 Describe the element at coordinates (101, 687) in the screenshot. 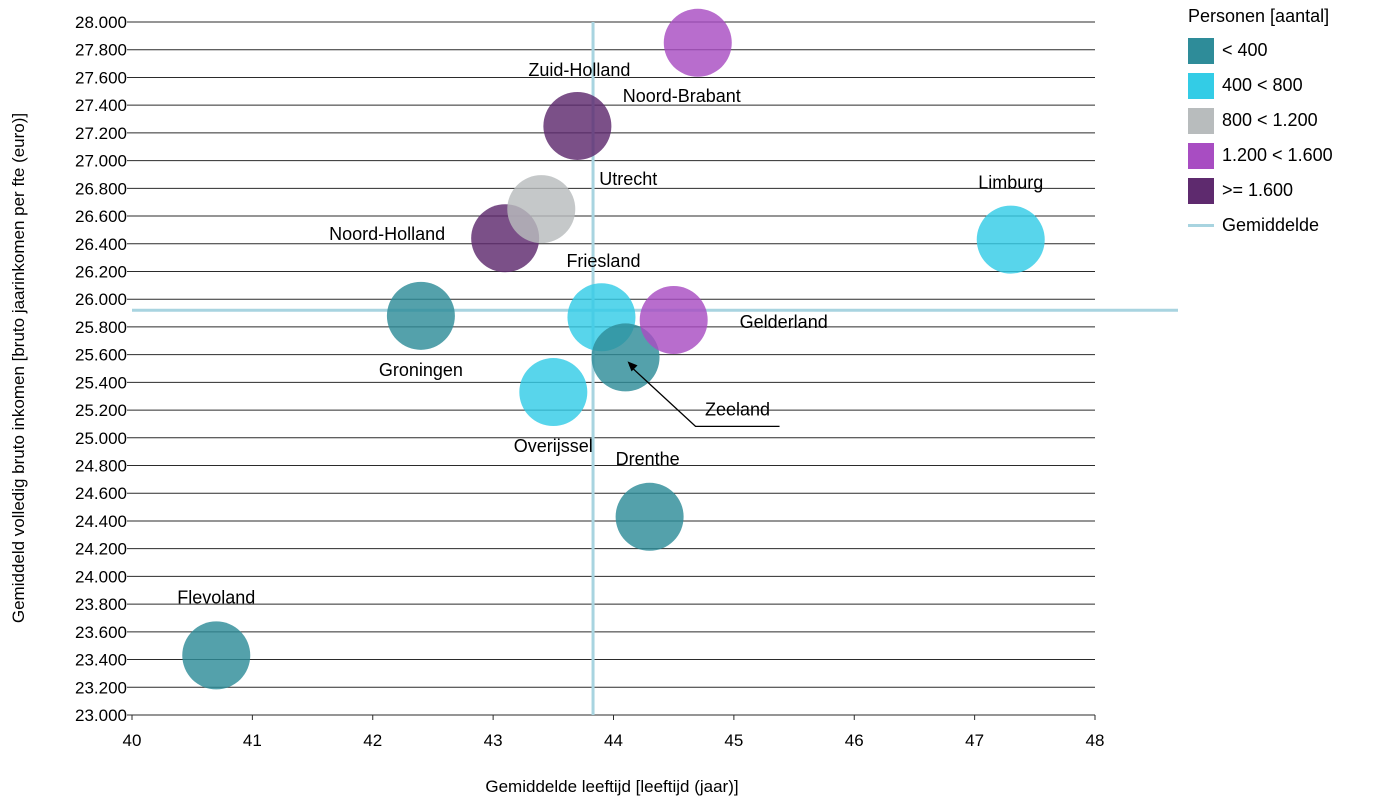

I see `y-tick-label: 23.200` at that location.